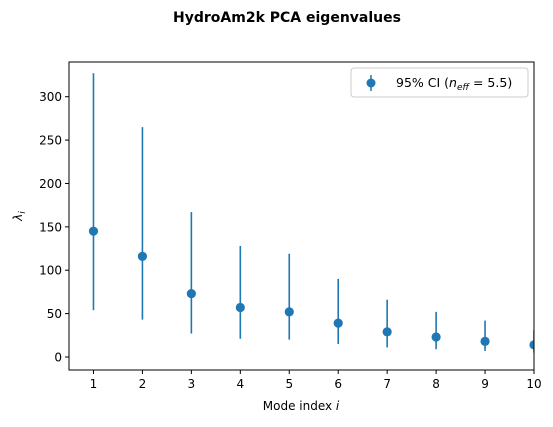 The image size is (553, 427). What do you see at coordinates (371, 83) in the screenshot?
I see `legend-marker-dot` at bounding box center [371, 83].